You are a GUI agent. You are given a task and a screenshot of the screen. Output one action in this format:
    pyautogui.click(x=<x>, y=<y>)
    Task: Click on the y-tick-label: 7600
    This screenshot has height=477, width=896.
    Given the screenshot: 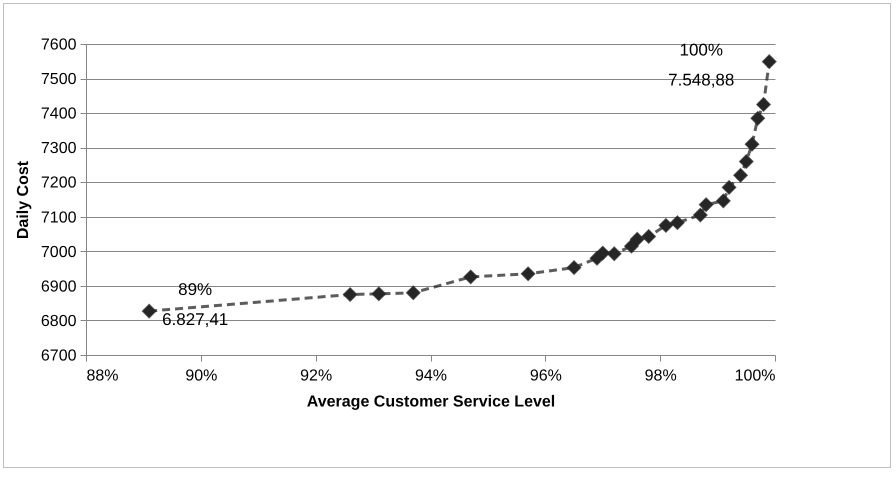 What is the action you would take?
    pyautogui.click(x=58, y=45)
    